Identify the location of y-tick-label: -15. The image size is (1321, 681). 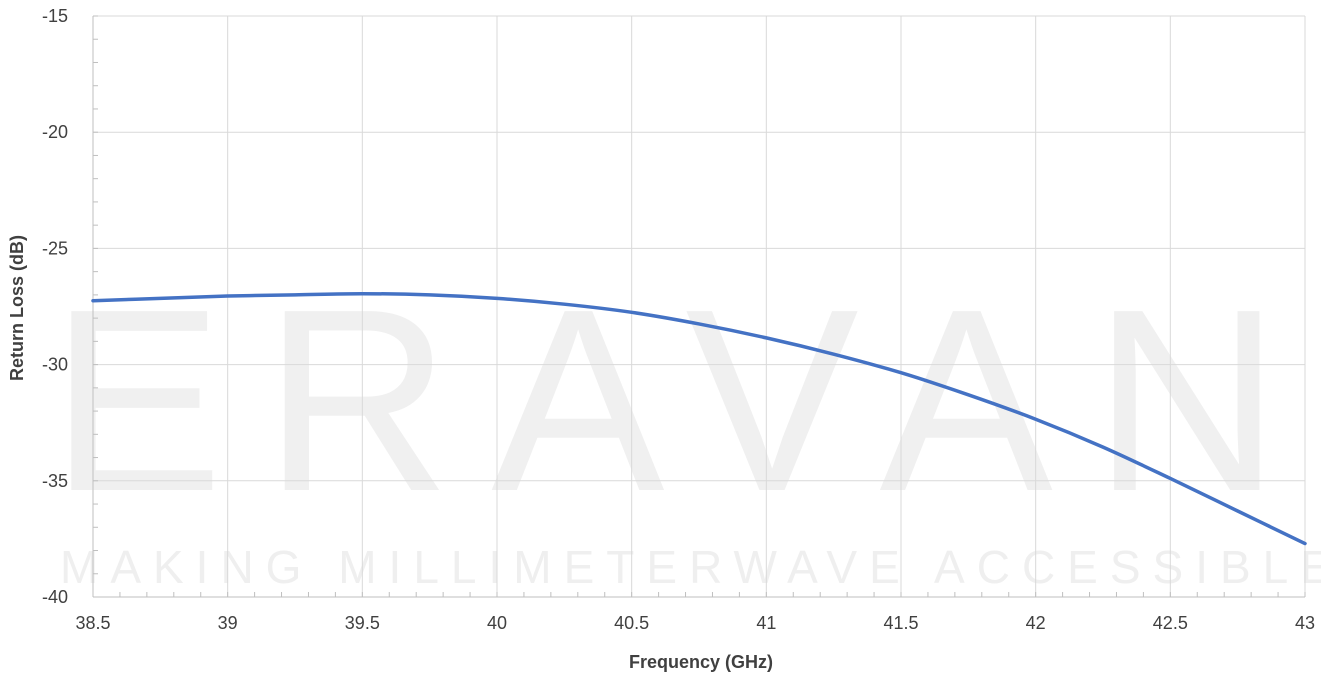
(55, 16).